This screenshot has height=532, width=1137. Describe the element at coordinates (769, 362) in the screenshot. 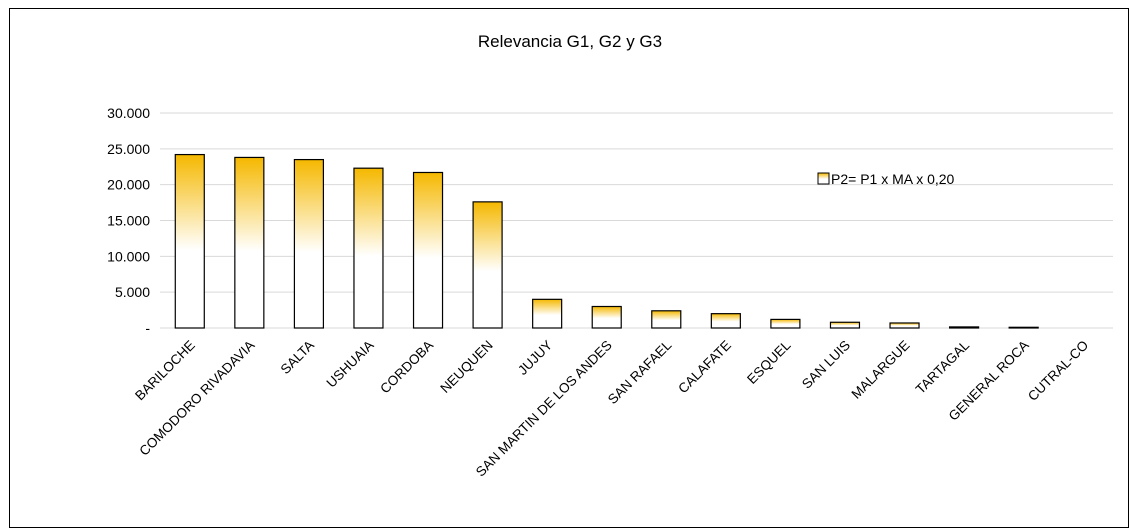

I see `x-tick-label: ESQUEL` at that location.